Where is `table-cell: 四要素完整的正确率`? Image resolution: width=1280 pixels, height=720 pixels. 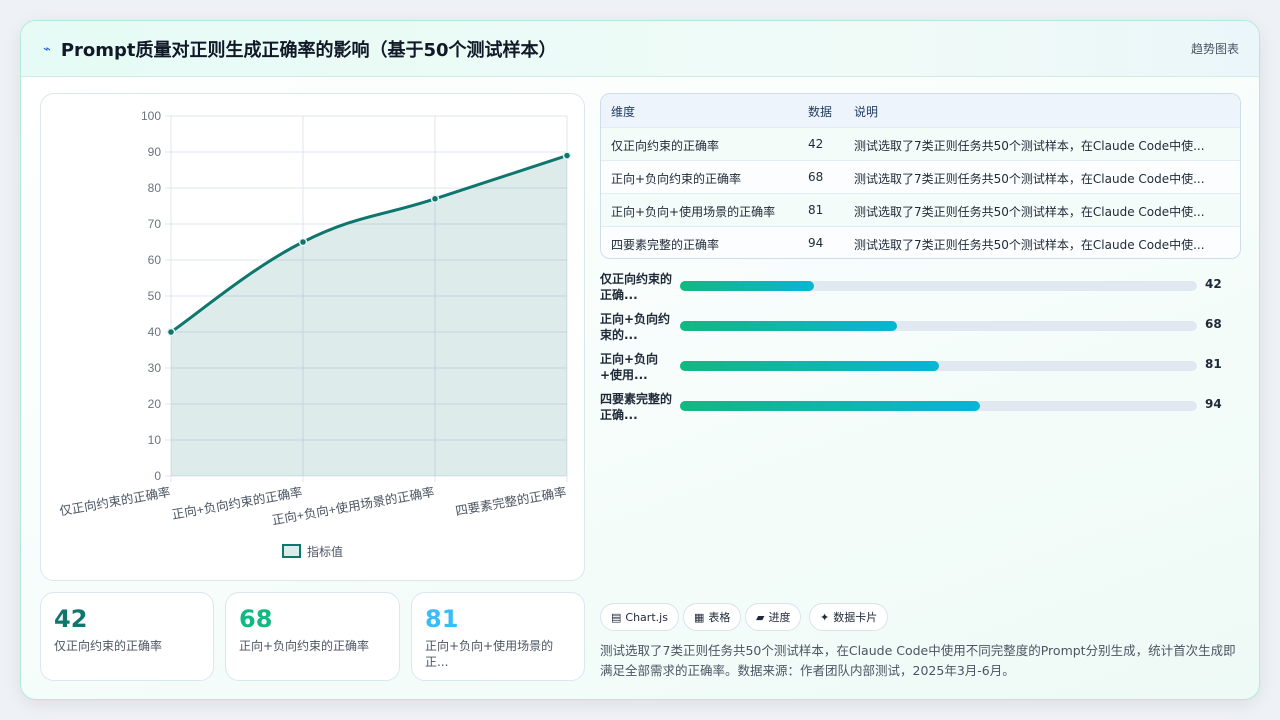
table-cell: 四要素完整的正确率 is located at coordinates (665, 245).